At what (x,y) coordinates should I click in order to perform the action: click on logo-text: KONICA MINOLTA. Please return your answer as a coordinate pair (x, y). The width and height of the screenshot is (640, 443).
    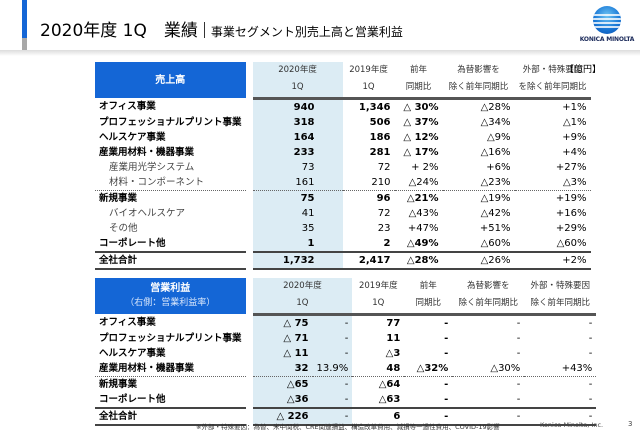
    Looking at the image, I should click on (607, 39).